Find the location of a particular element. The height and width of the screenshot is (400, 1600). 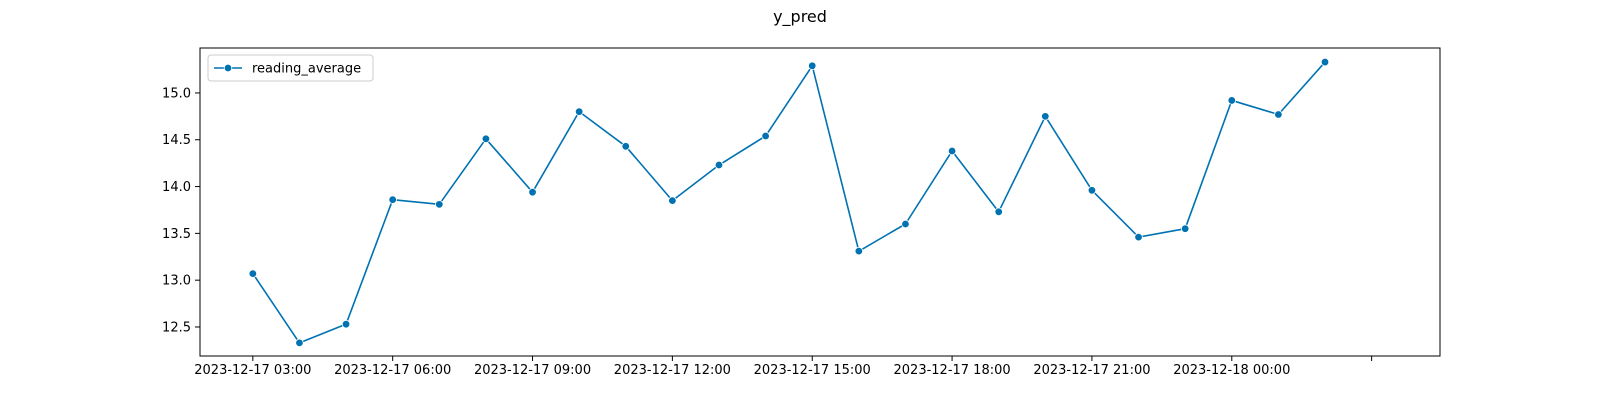

x-tick-label: 2023-12-17 21:00 is located at coordinates (1091, 370).